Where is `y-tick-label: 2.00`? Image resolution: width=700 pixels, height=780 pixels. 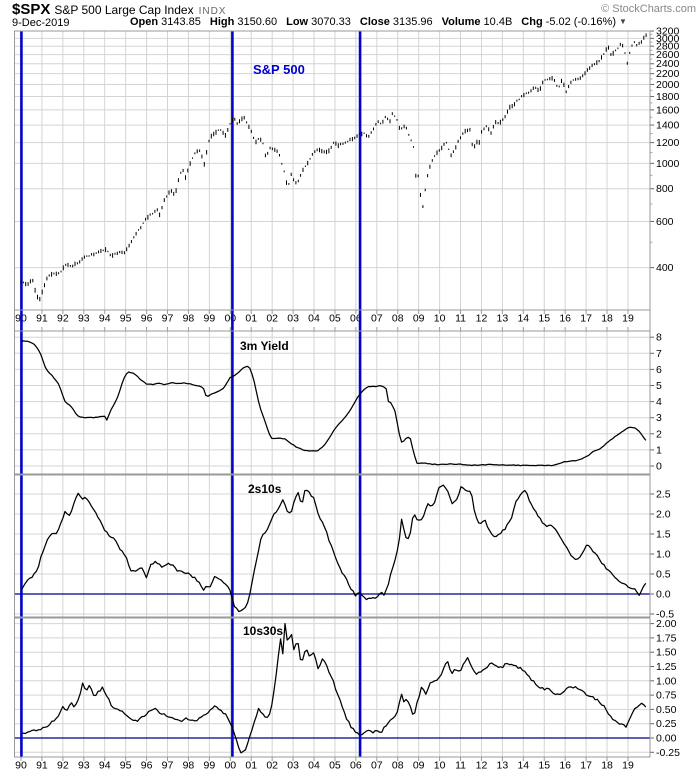
y-tick-label: 2.00 is located at coordinates (666, 624).